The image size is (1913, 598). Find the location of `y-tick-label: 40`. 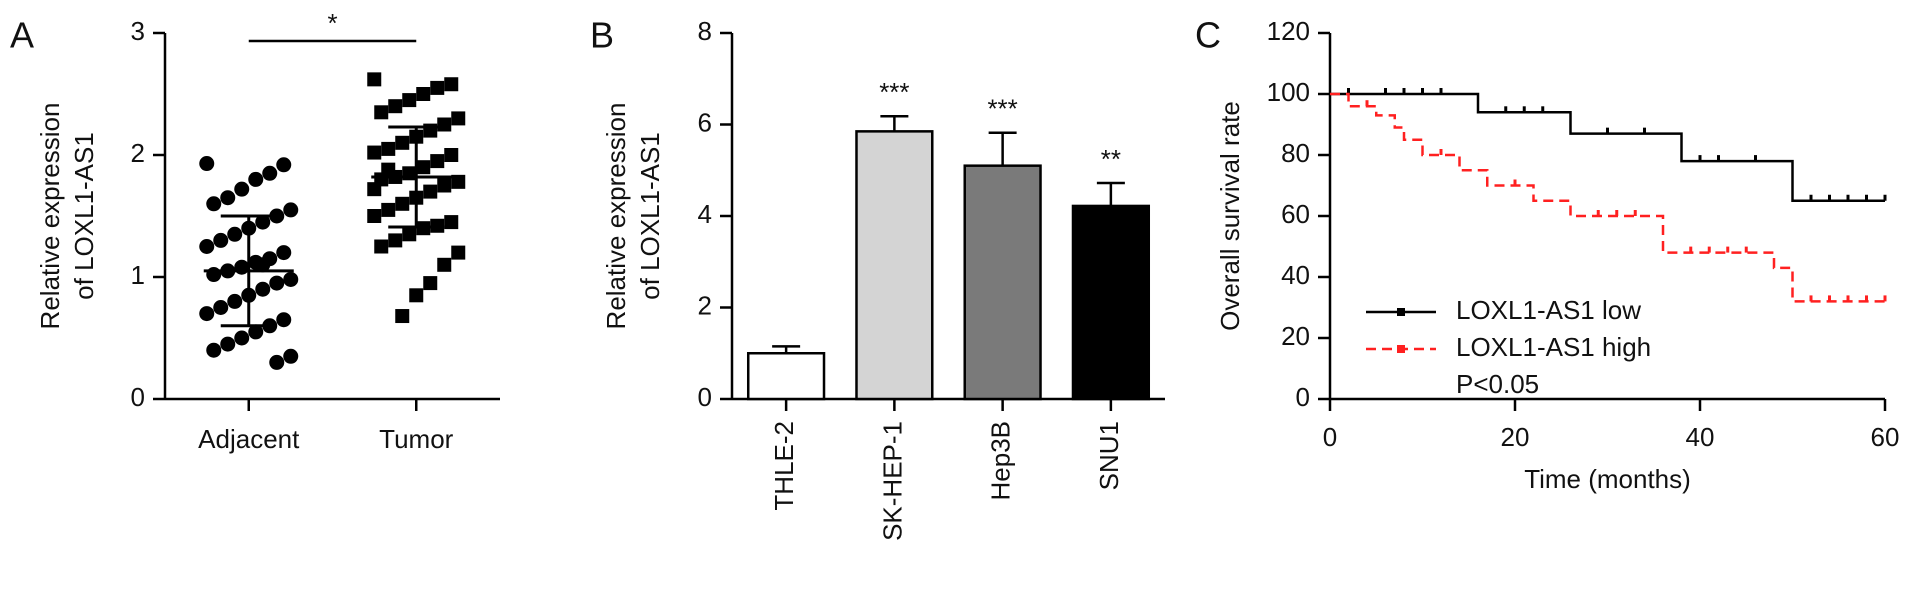

y-tick-label: 40 is located at coordinates (1295, 275).